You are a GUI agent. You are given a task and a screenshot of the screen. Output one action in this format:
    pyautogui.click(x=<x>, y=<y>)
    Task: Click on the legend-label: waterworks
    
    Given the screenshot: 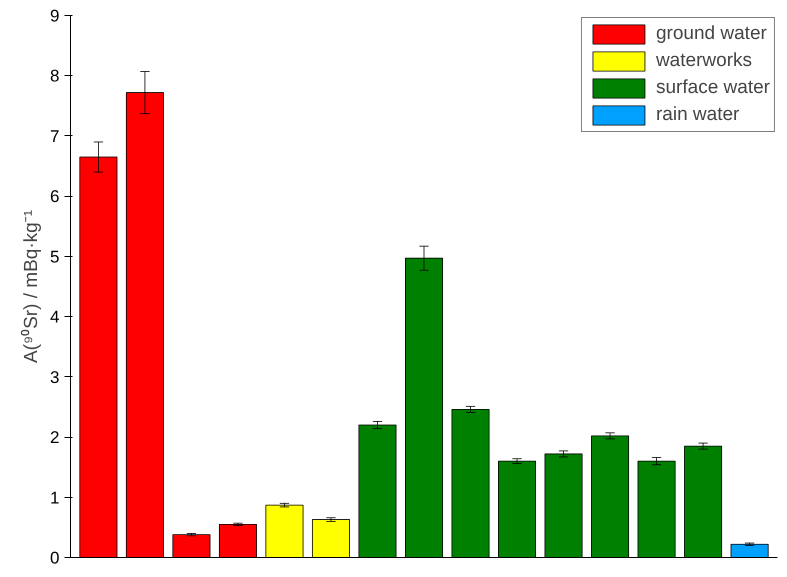 What is the action you would take?
    pyautogui.click(x=704, y=61)
    